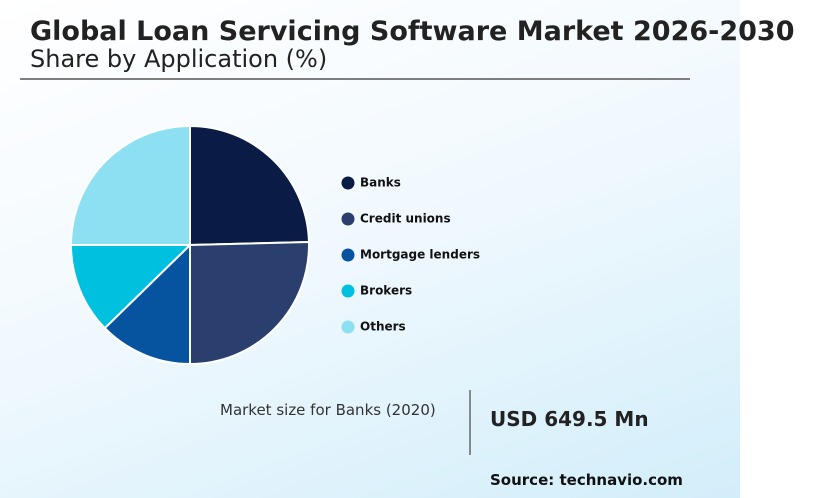  Describe the element at coordinates (405, 219) in the screenshot. I see `legend-label: Credit unions` at that location.